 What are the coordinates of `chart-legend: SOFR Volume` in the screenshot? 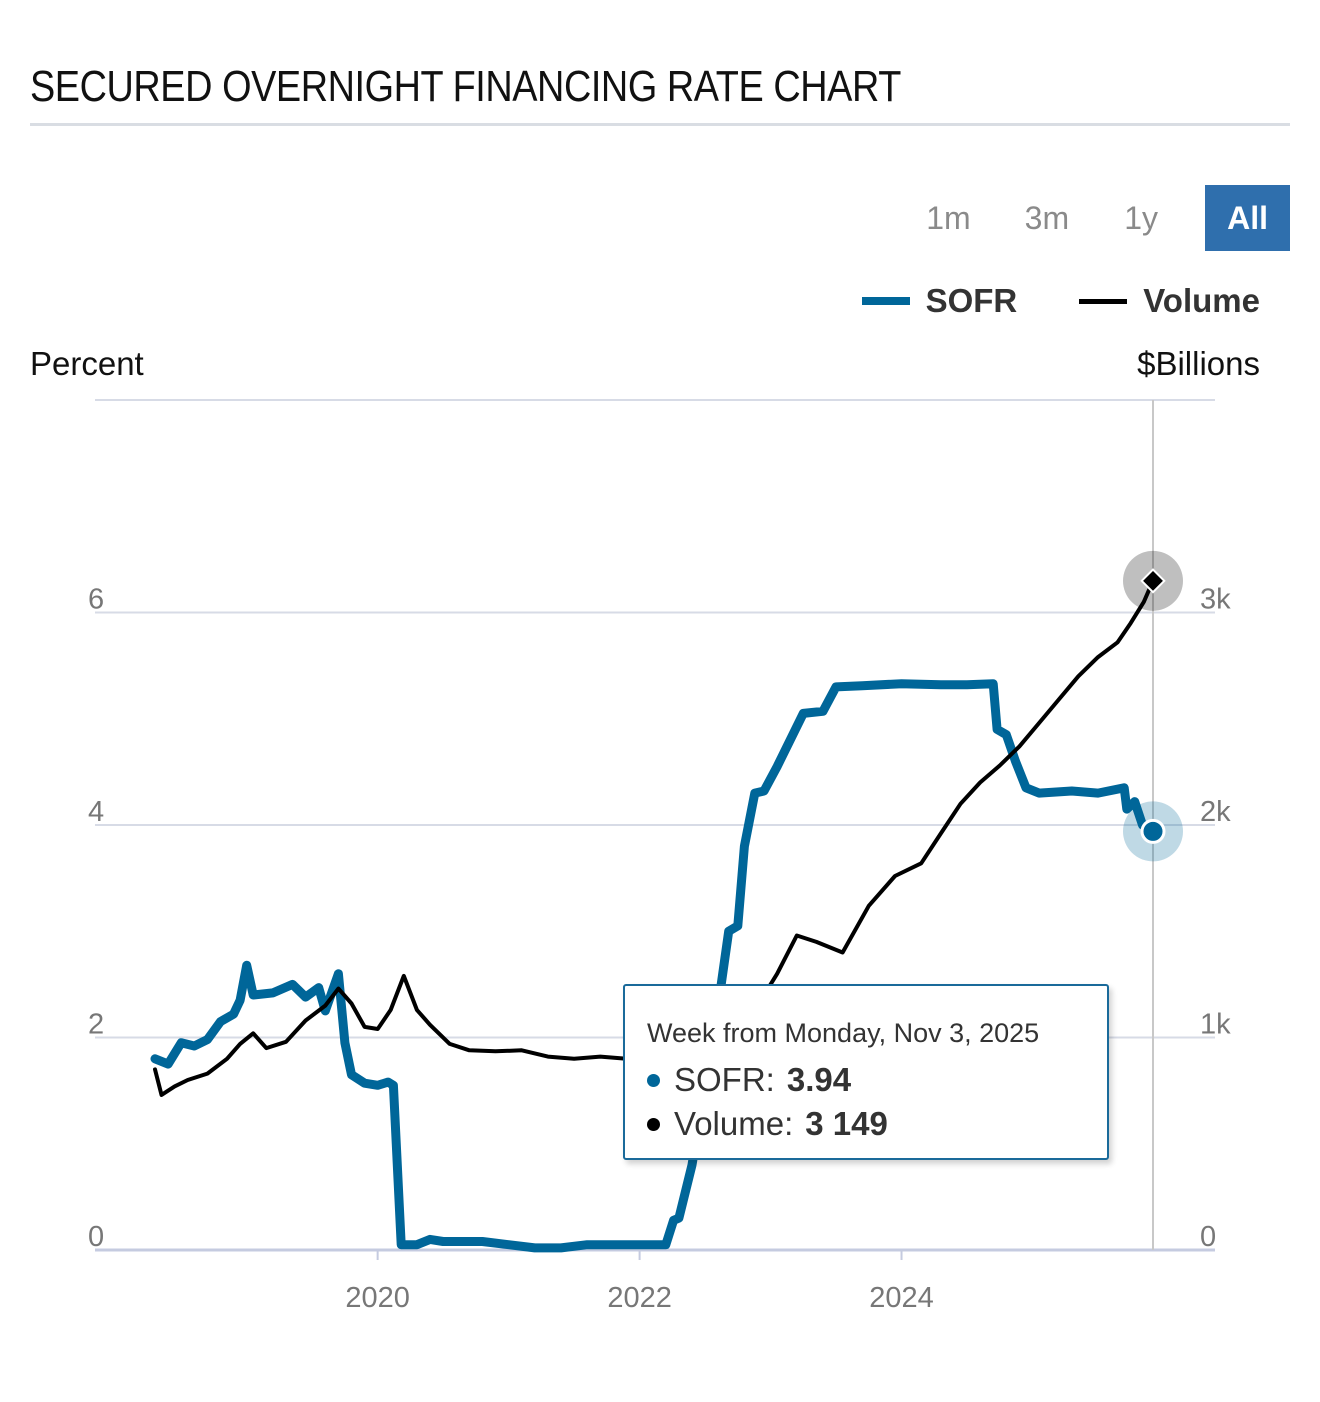 It's located at (1030, 301).